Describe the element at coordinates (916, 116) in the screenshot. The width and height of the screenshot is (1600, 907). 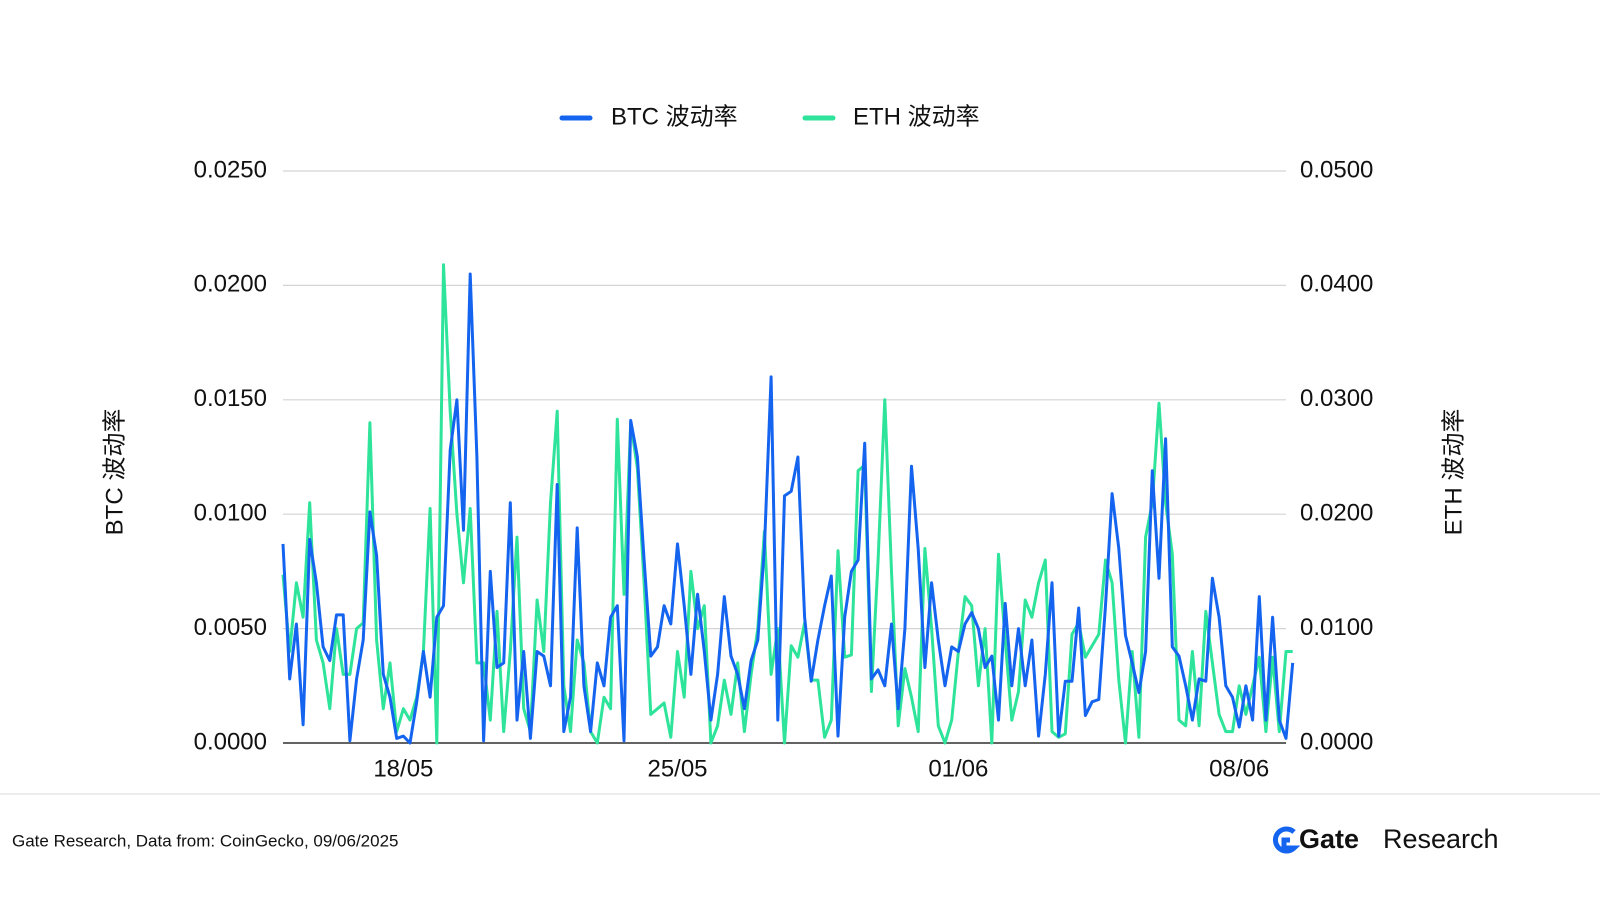
I see `legend-label: ETH 波动率` at that location.